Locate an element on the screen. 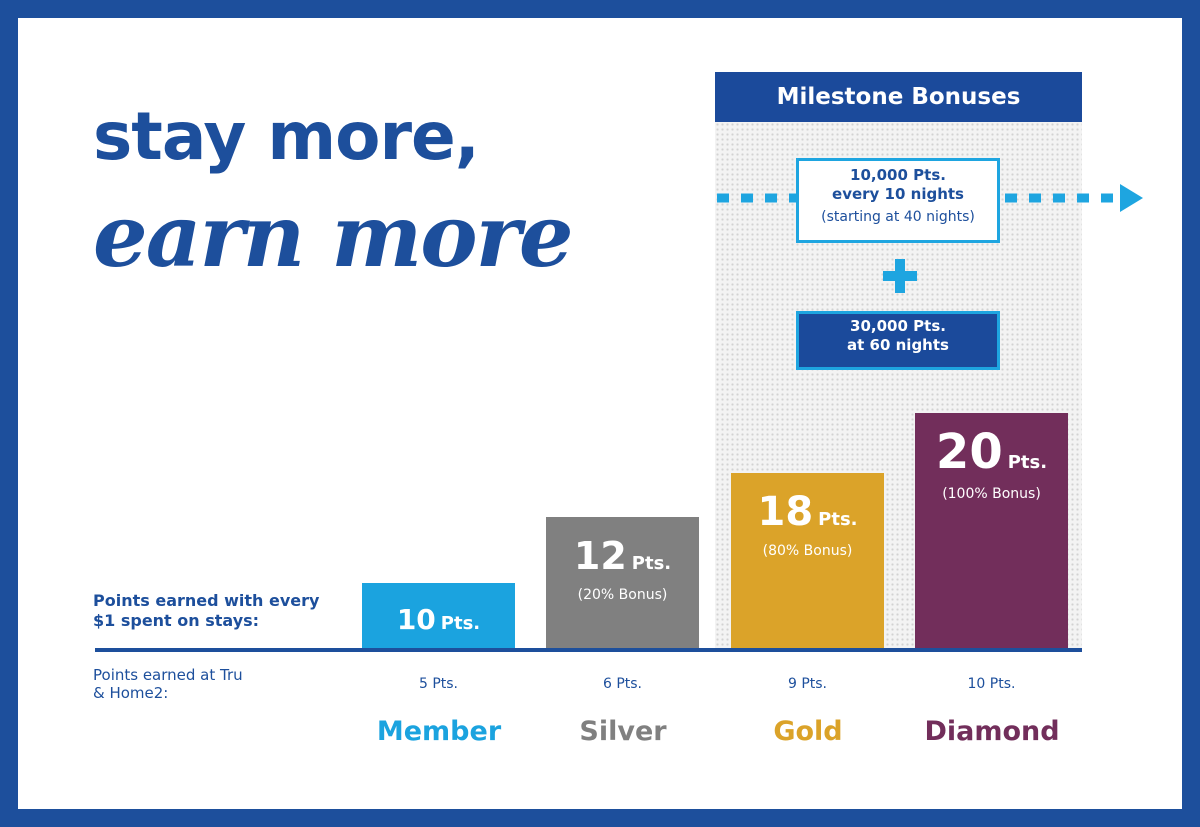 Image resolution: width=1200 pixels, height=827 pixels. title-line: earn more is located at coordinates (333, 236).